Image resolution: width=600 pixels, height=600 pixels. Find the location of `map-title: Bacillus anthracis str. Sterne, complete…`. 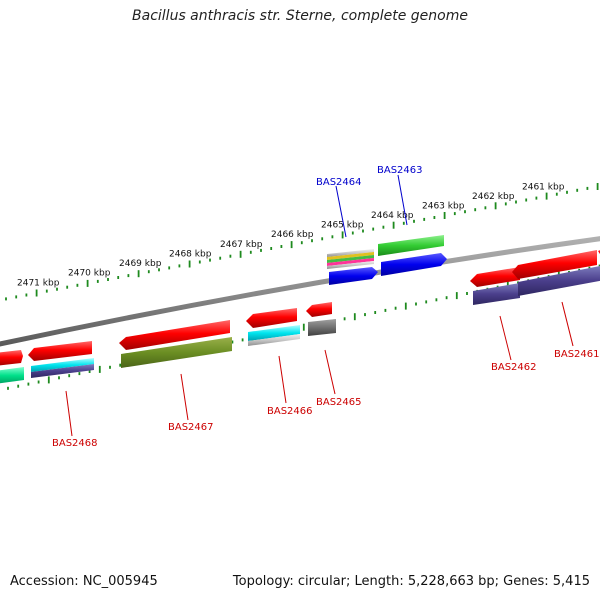

map-title: Bacillus anthracis str. Sterne, complete… is located at coordinates (300, 16).